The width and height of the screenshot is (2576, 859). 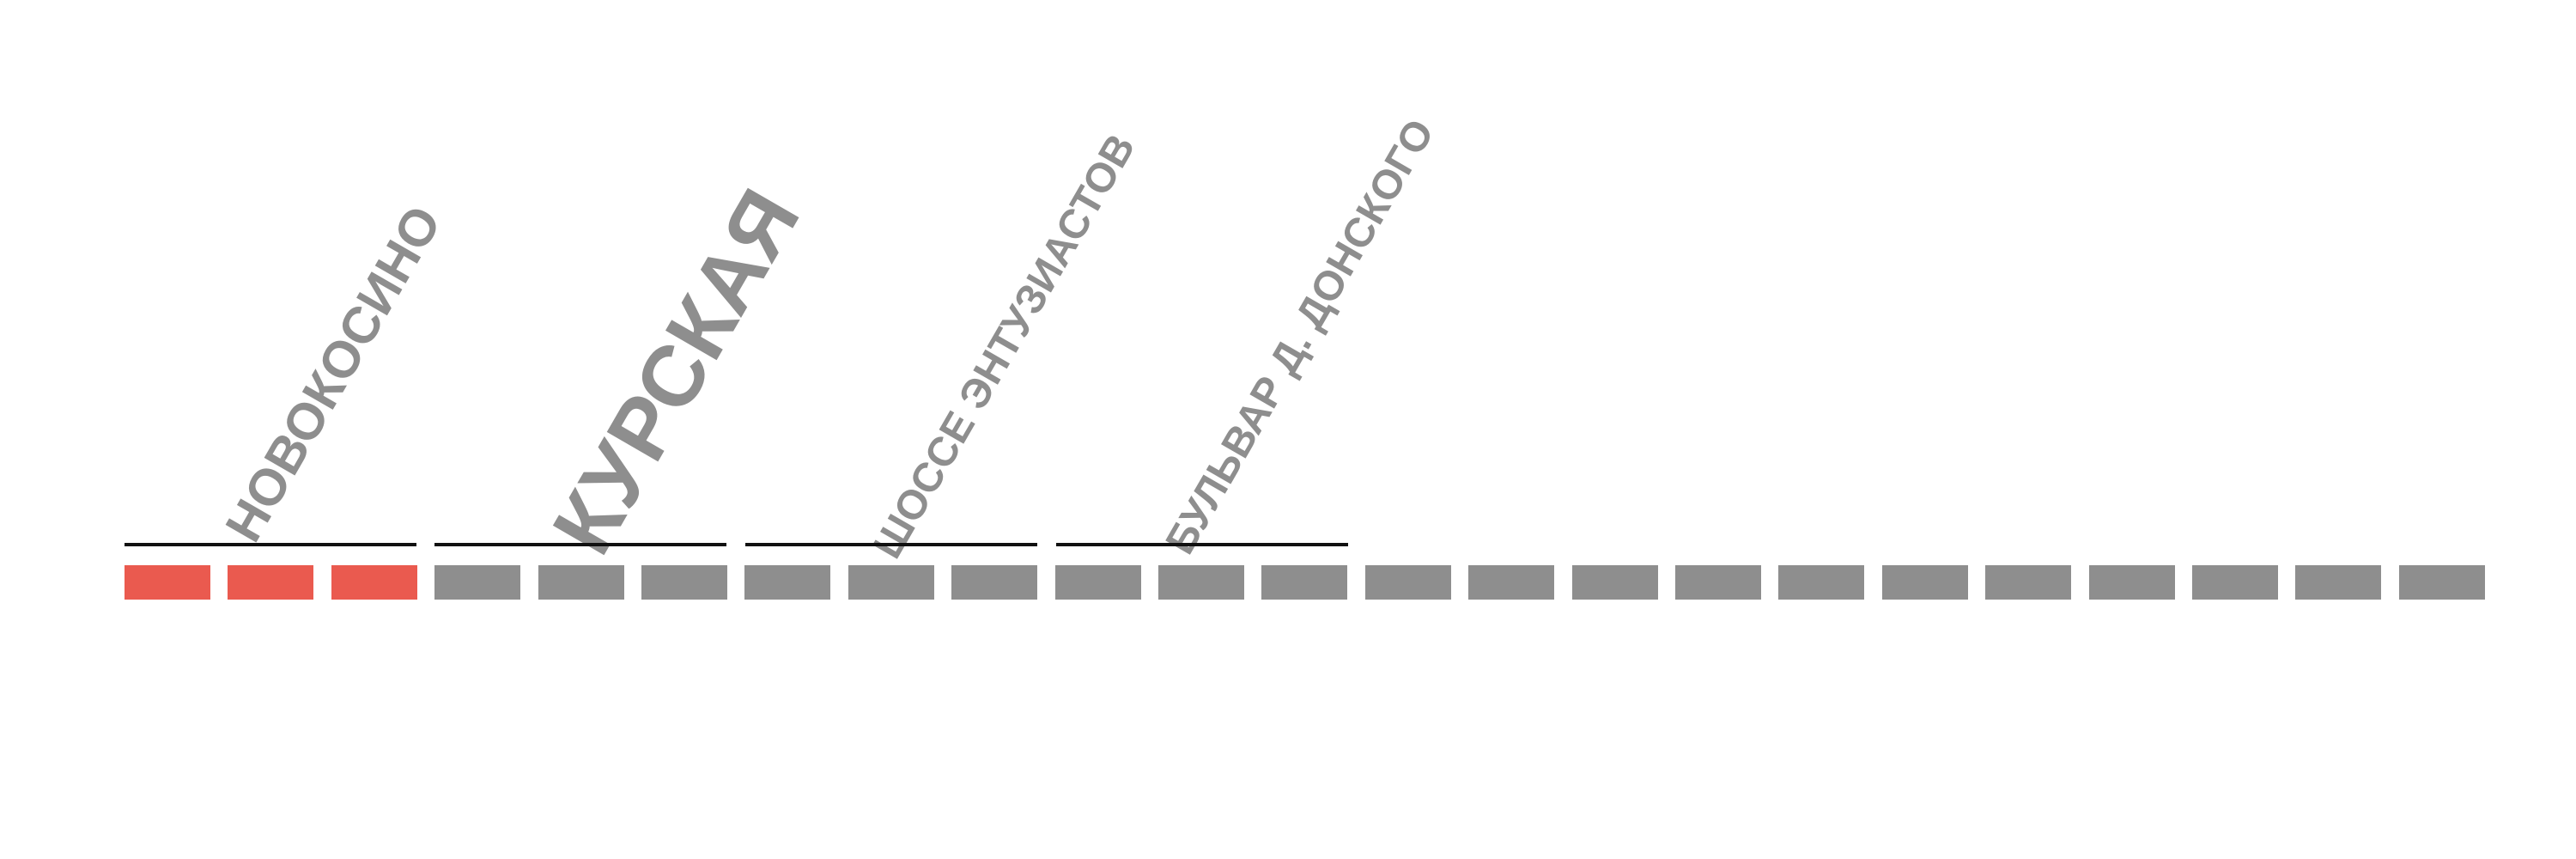 What do you see at coordinates (676, 372) in the screenshot?
I see `station-label-kurskaya: КУРСКАЯ` at bounding box center [676, 372].